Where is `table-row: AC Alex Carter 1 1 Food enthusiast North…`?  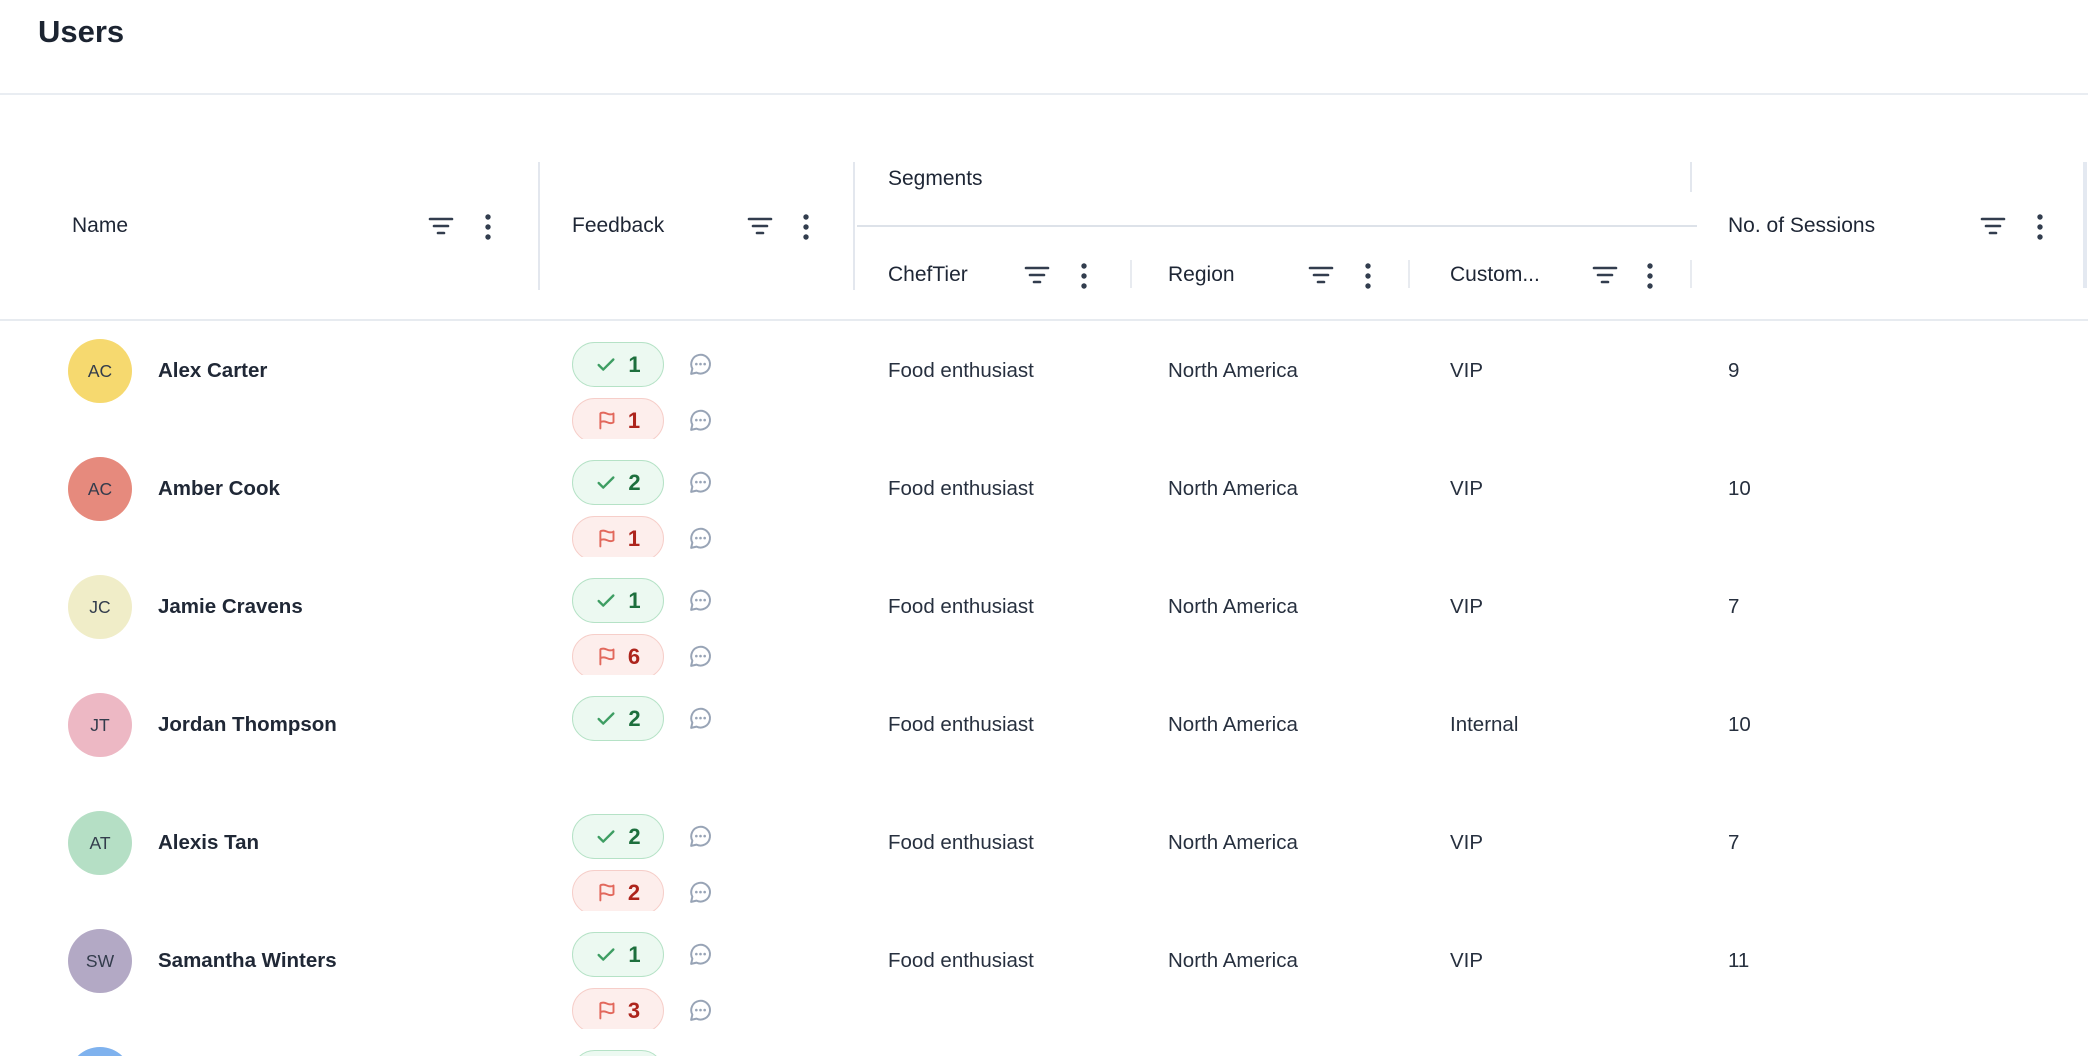
table-row: AC Alex Carter 1 1 Food enthusiast North… is located at coordinates (1044, 382).